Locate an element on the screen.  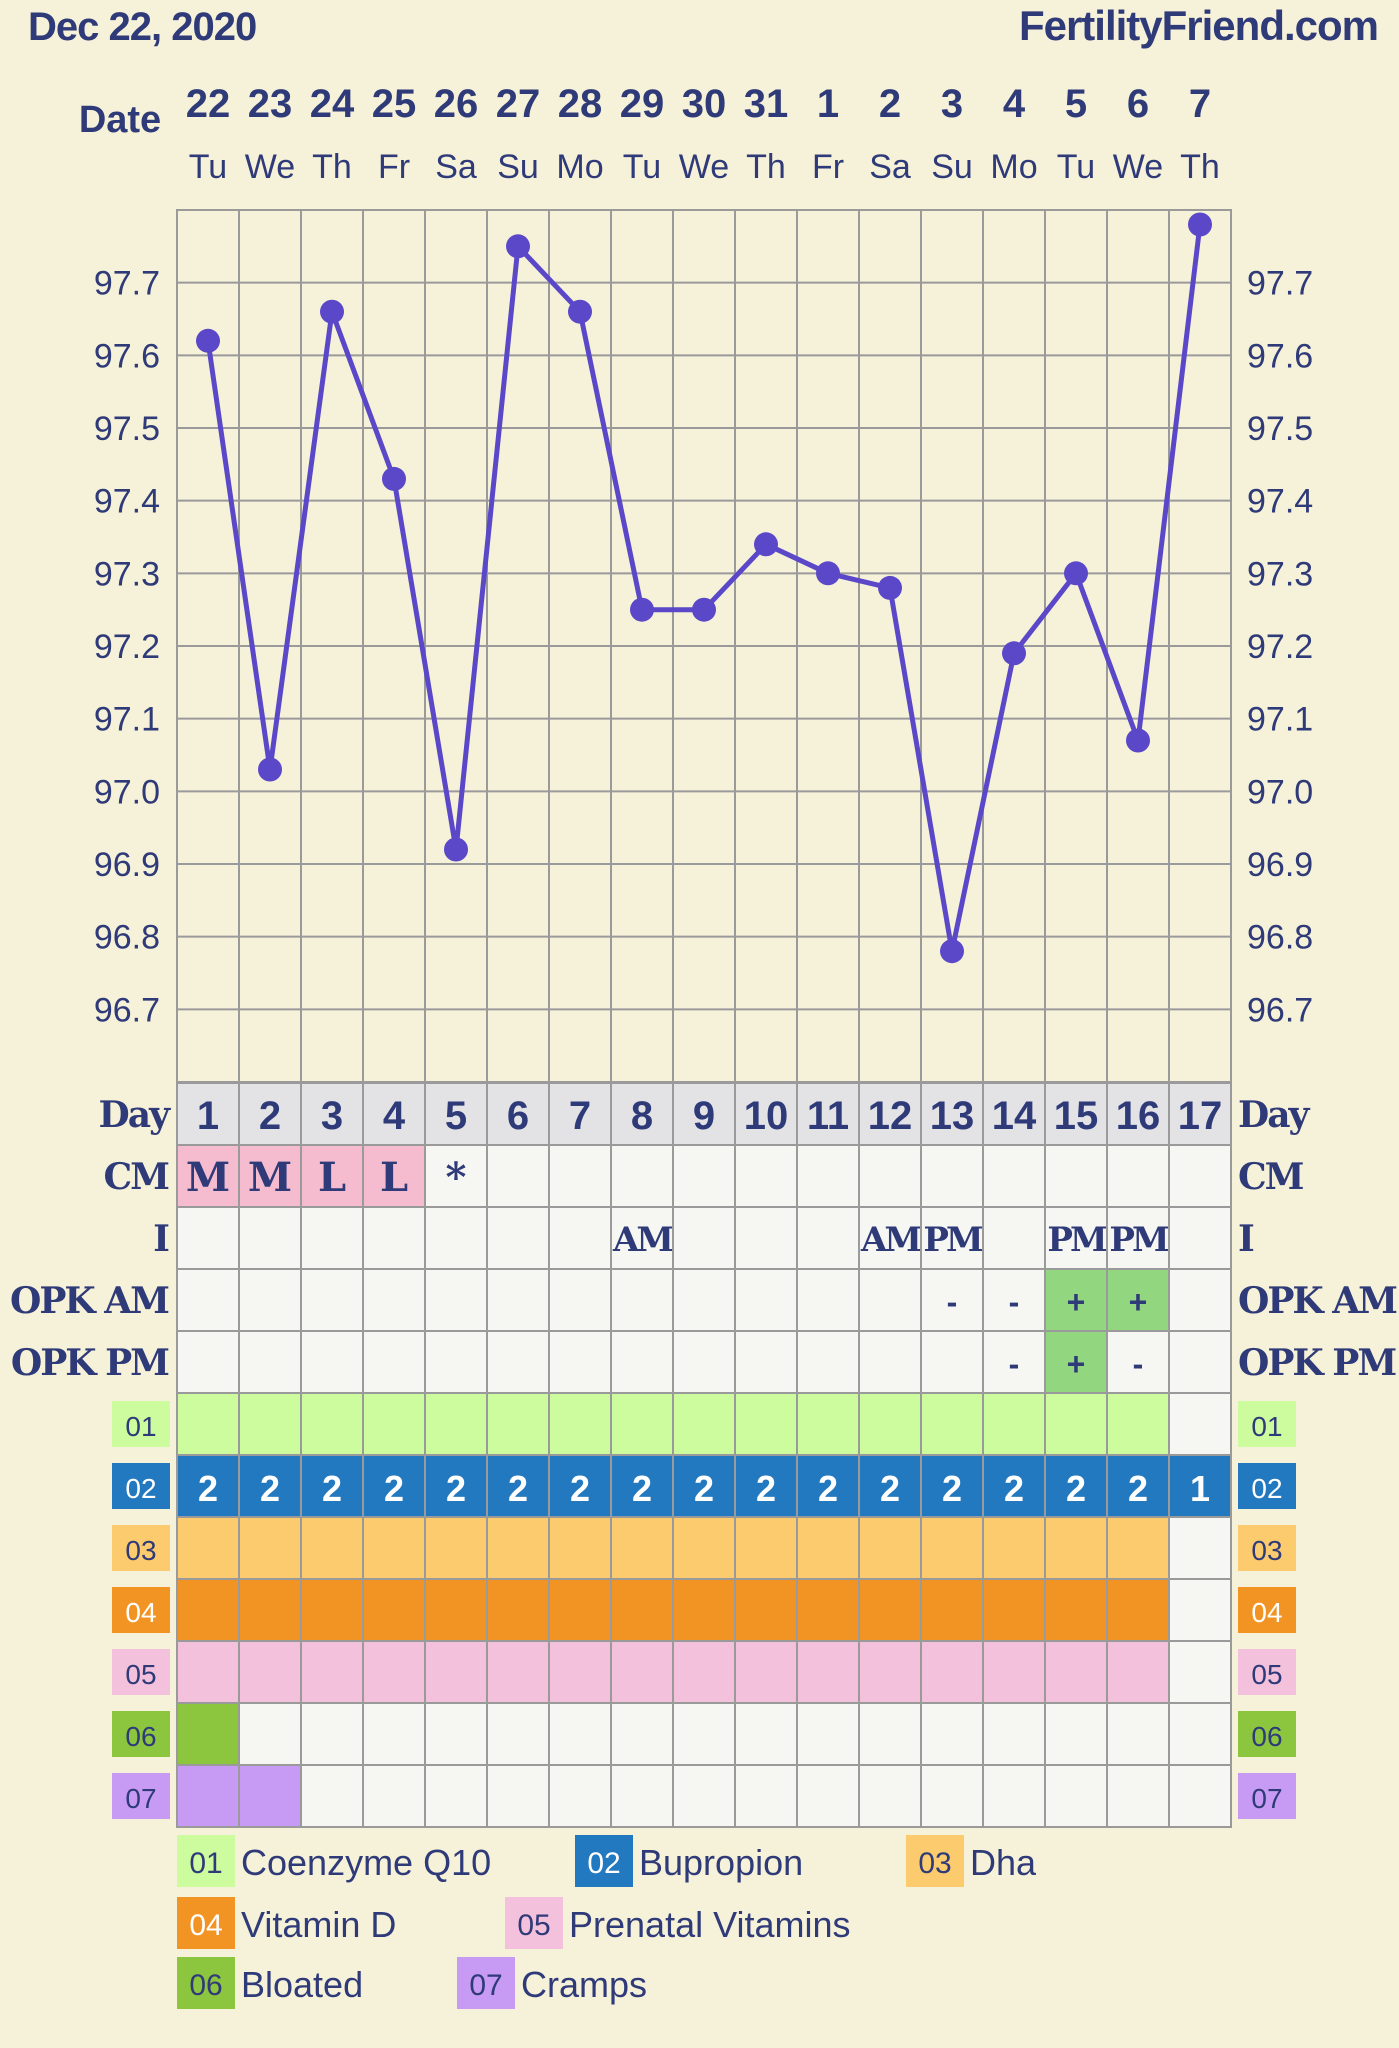
date-number: 30 is located at coordinates (704, 104).